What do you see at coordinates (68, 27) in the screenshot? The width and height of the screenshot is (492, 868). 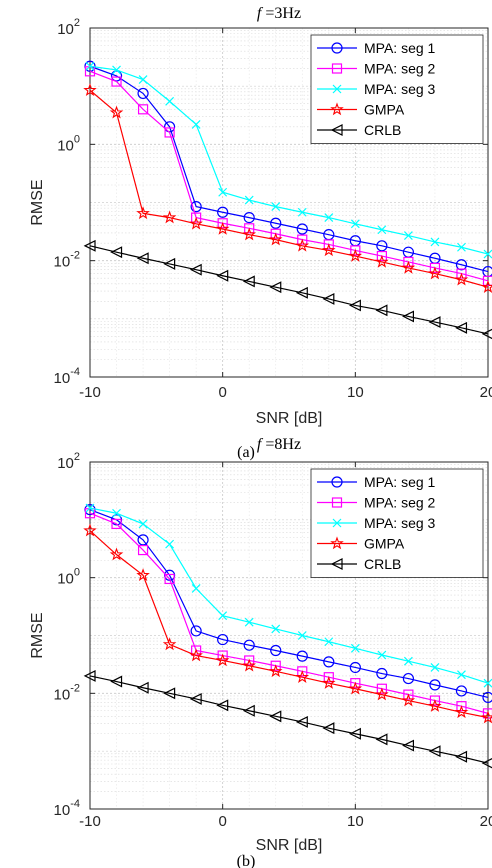 I see `y-tick-label: 10²` at bounding box center [68, 27].